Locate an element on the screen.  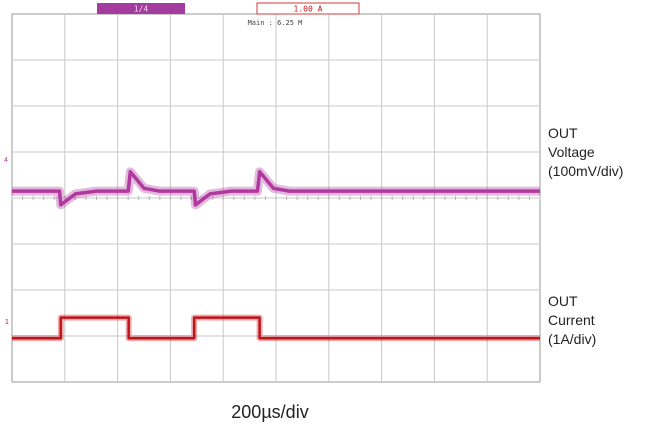
scope-readouts: 1/4 1.00 A Main : 6.25 M is located at coordinates (228, 14).